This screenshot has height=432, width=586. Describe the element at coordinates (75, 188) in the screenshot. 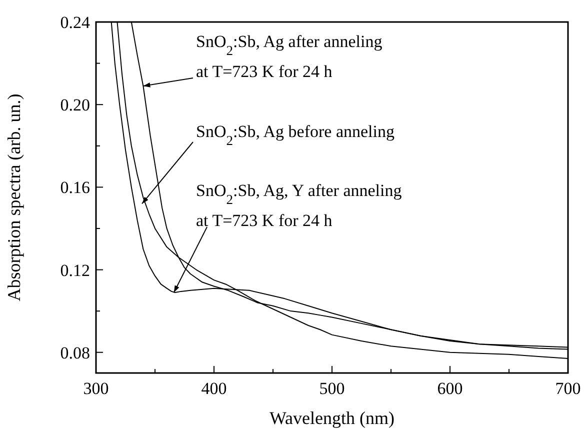

I see `y-tick-label: 0.16` at that location.